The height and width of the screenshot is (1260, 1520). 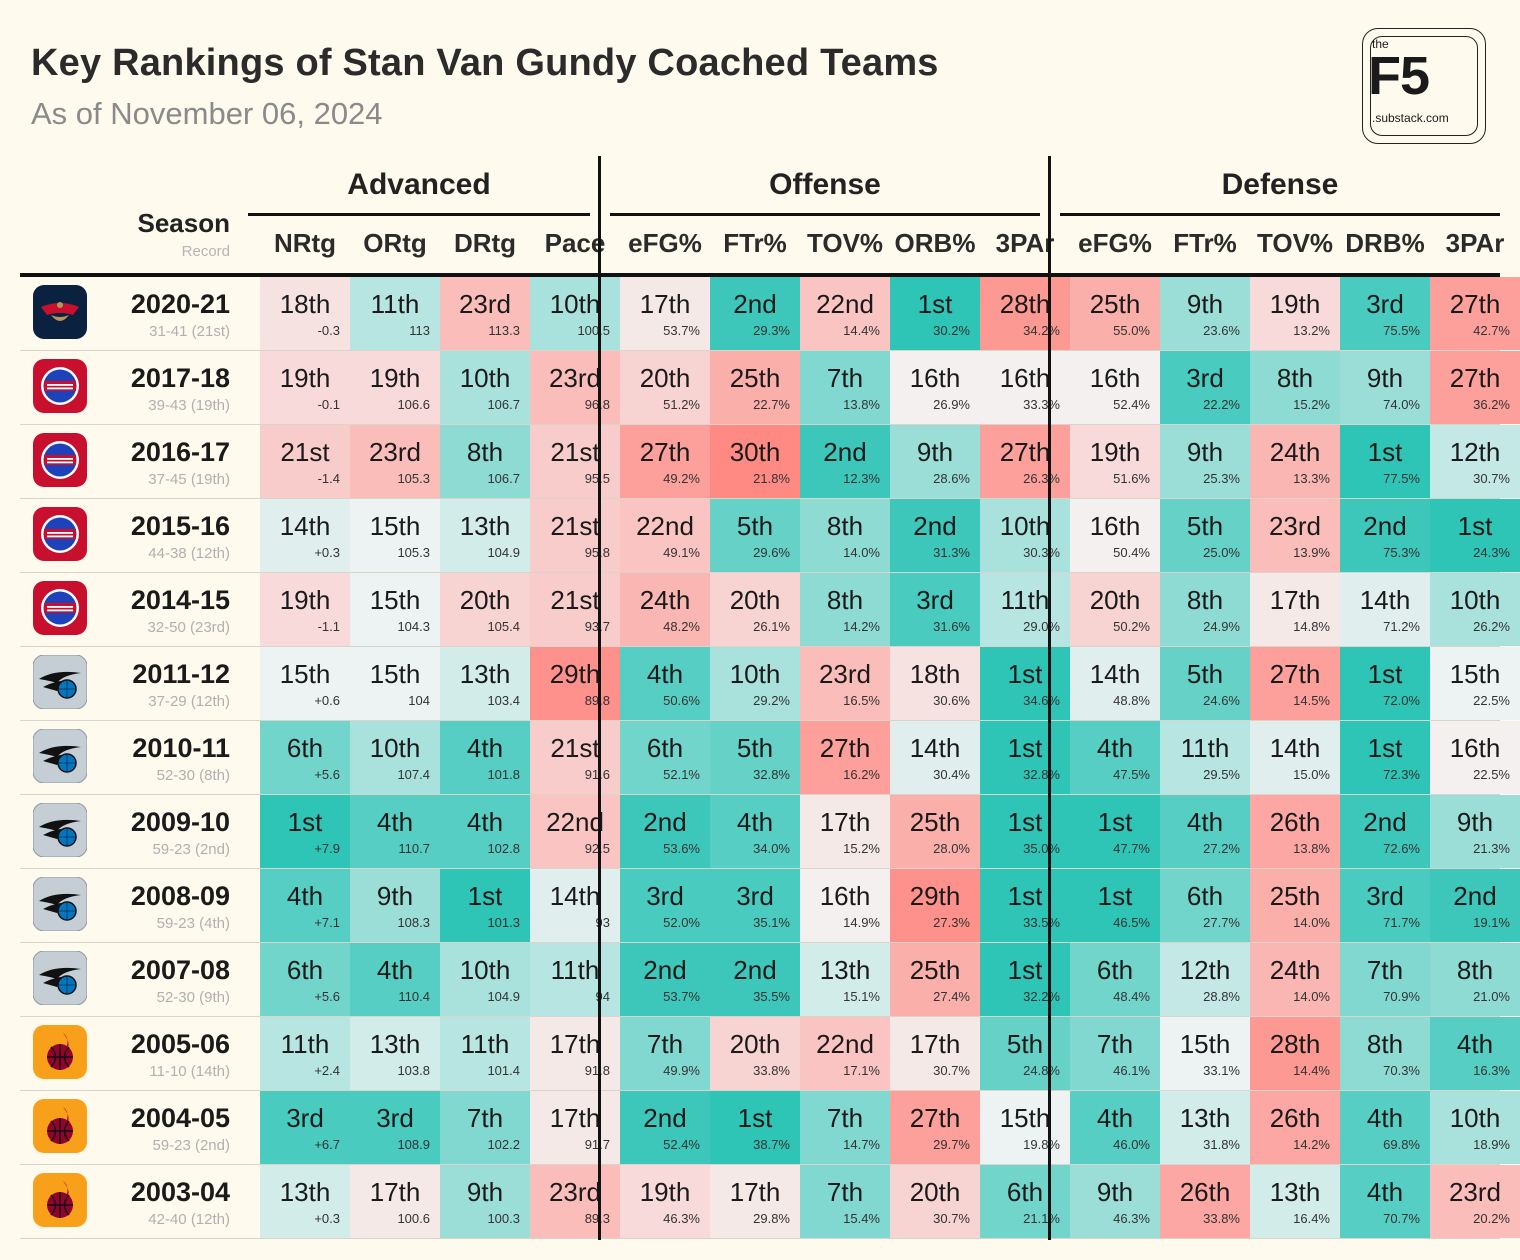 What do you see at coordinates (1205, 896) in the screenshot?
I see `rank-value: 6th` at bounding box center [1205, 896].